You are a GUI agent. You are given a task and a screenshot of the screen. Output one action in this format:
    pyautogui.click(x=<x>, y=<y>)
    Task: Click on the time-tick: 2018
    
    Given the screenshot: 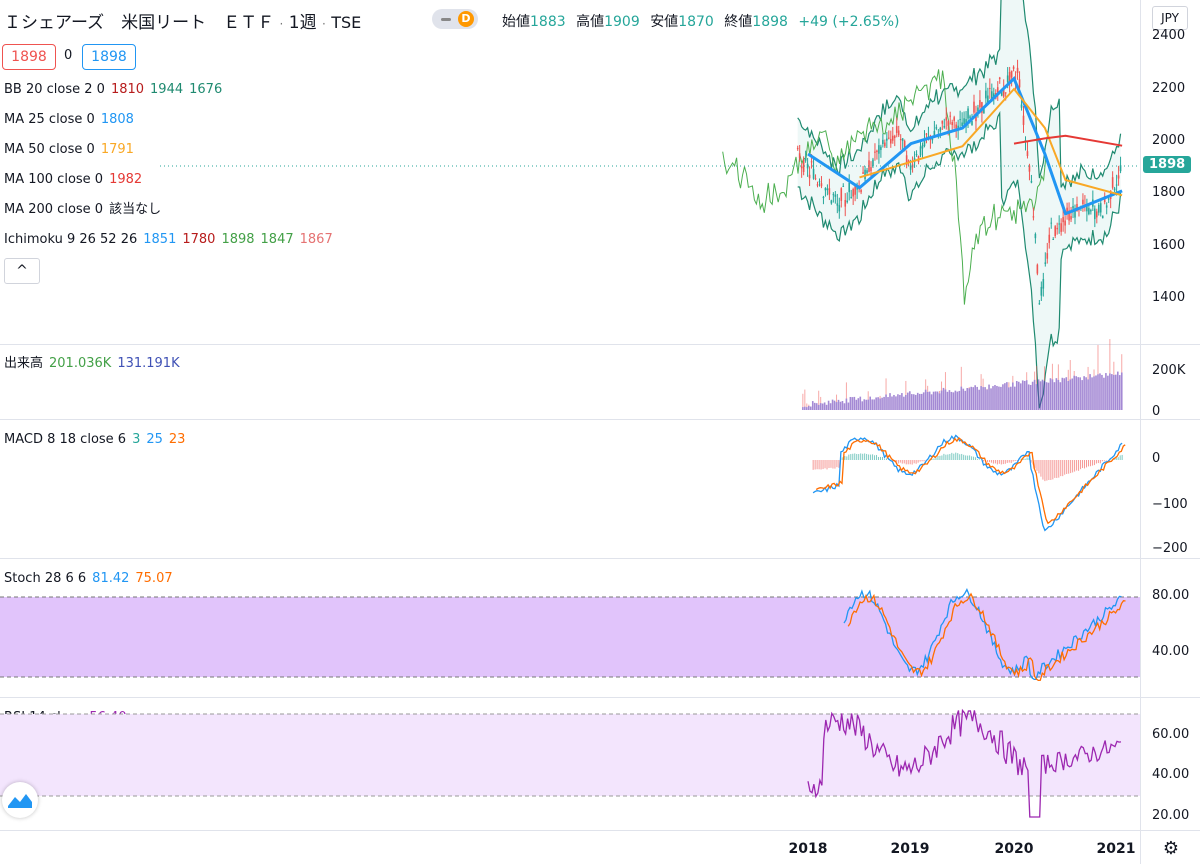 What is the action you would take?
    pyautogui.click(x=808, y=849)
    